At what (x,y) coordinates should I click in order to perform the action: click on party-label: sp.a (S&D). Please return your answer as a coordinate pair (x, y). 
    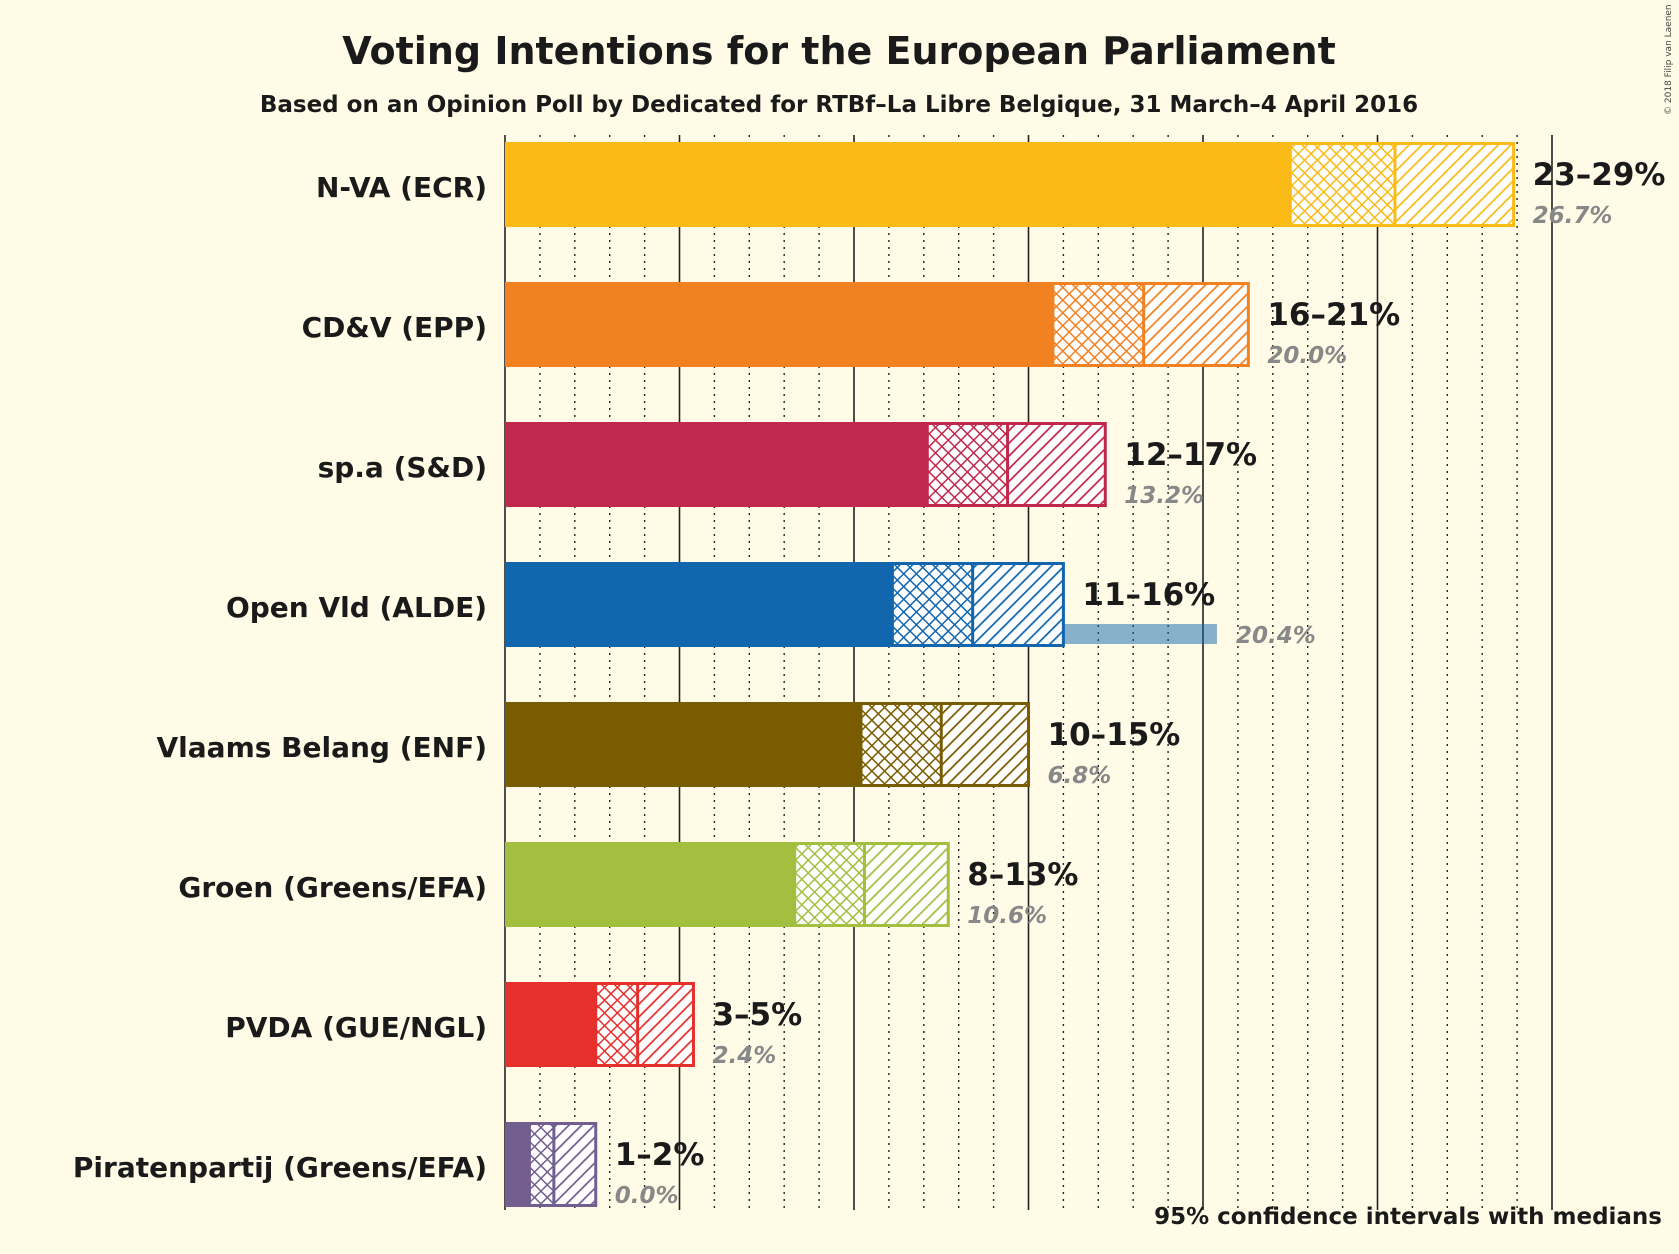
    Looking at the image, I should click on (402, 467).